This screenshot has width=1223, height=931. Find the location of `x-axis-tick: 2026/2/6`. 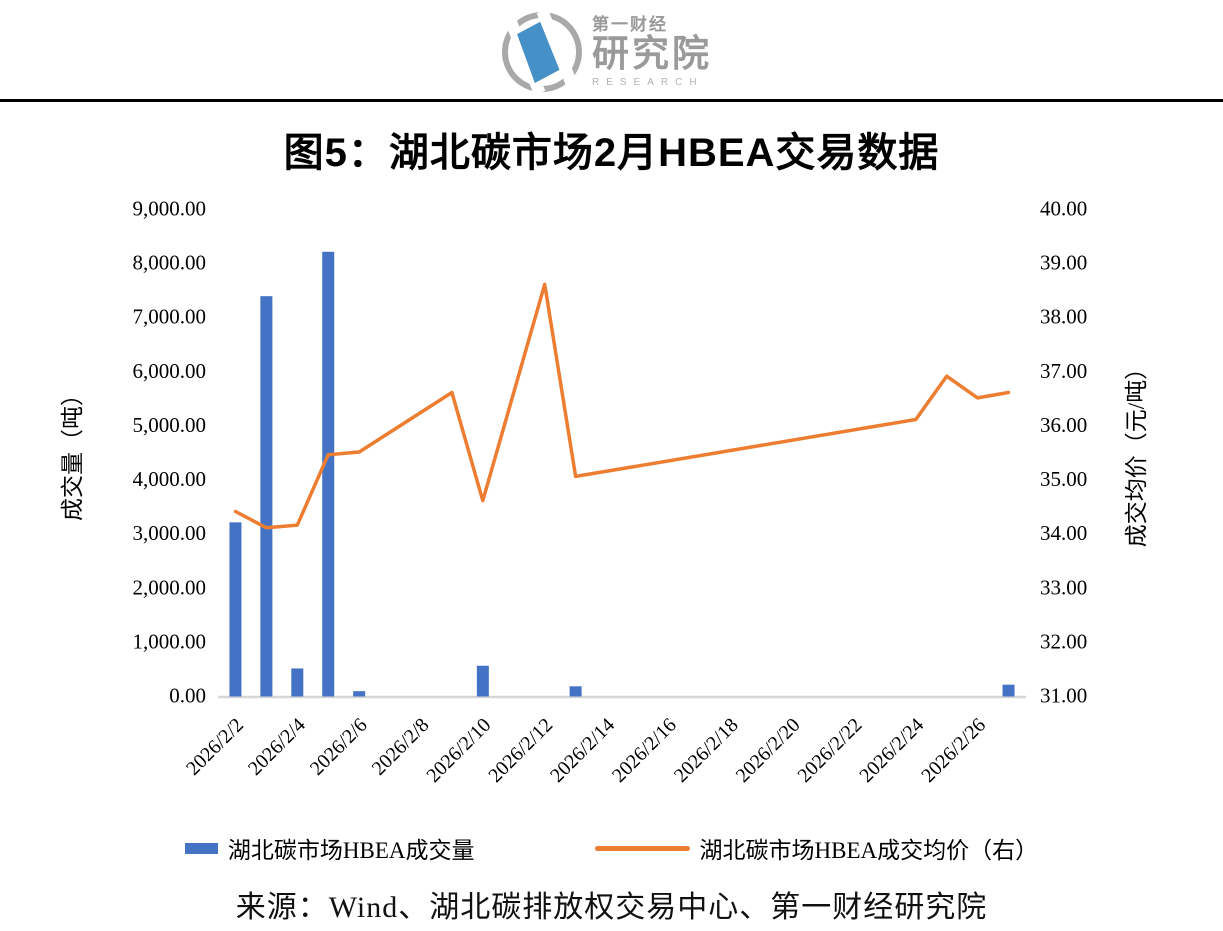

x-axis-tick: 2026/2/6 is located at coordinates (339, 747).